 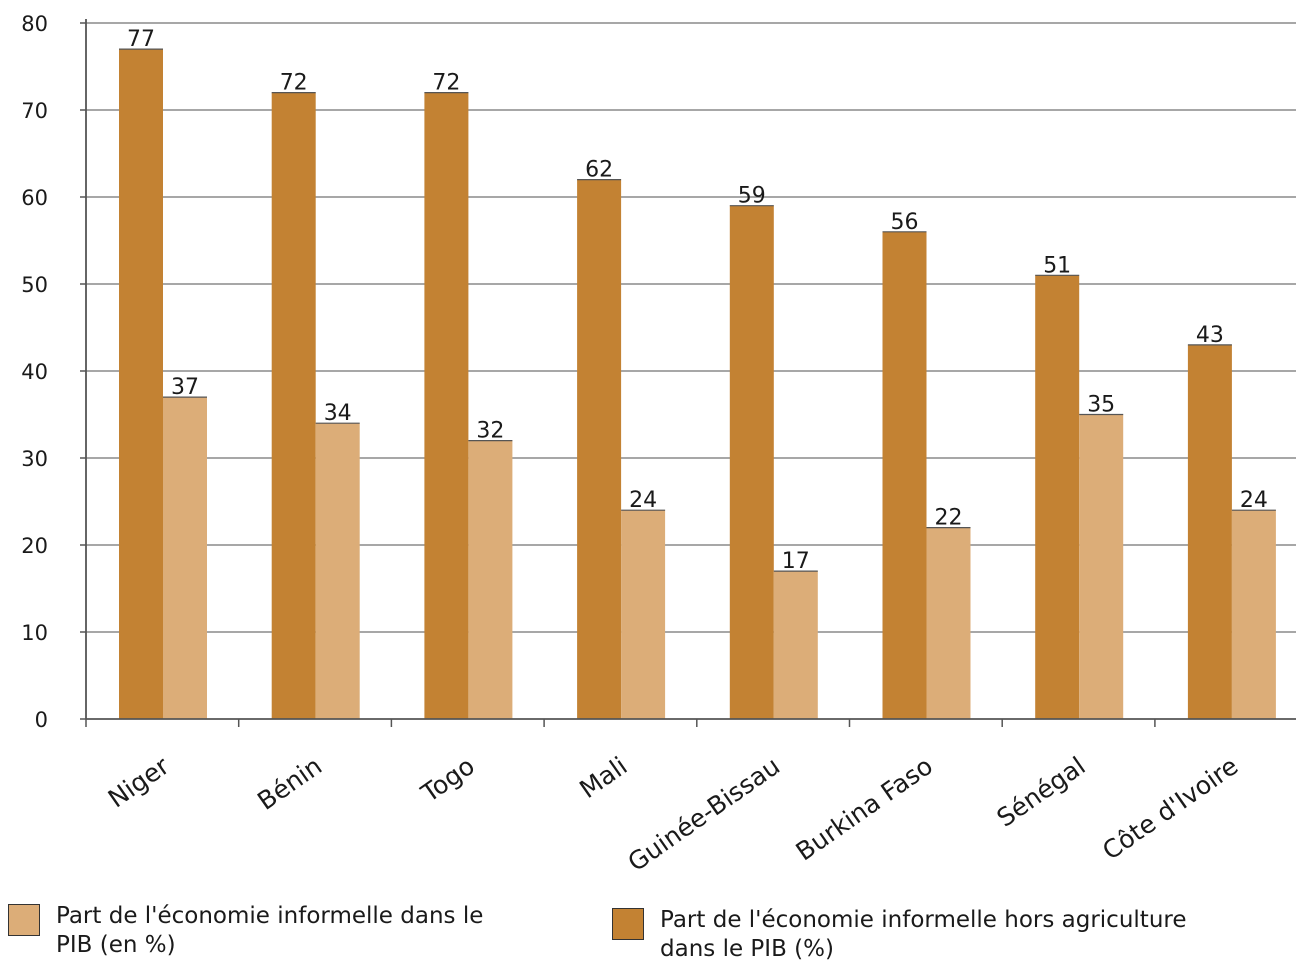 I want to click on data-label-0-5: 56, so click(x=905, y=222).